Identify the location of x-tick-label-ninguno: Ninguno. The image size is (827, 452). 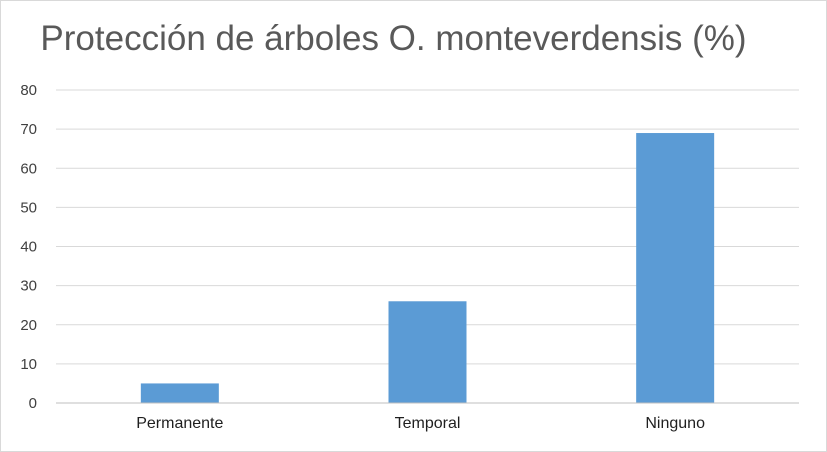
(675, 423).